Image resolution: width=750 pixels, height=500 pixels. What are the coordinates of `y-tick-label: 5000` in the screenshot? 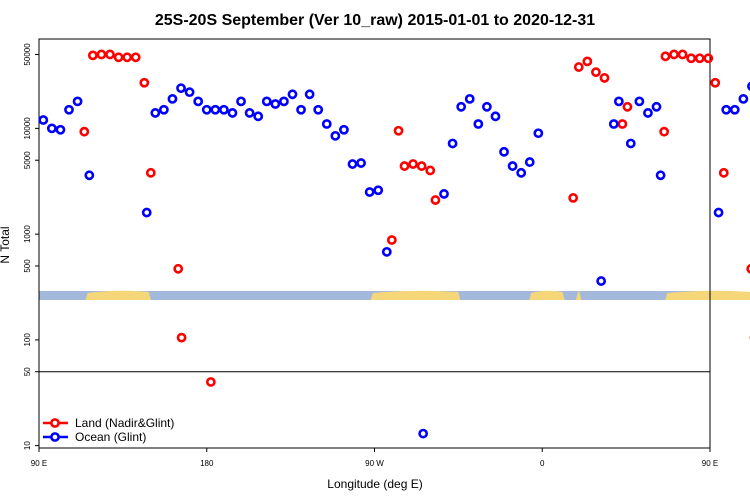 It's located at (27, 160).